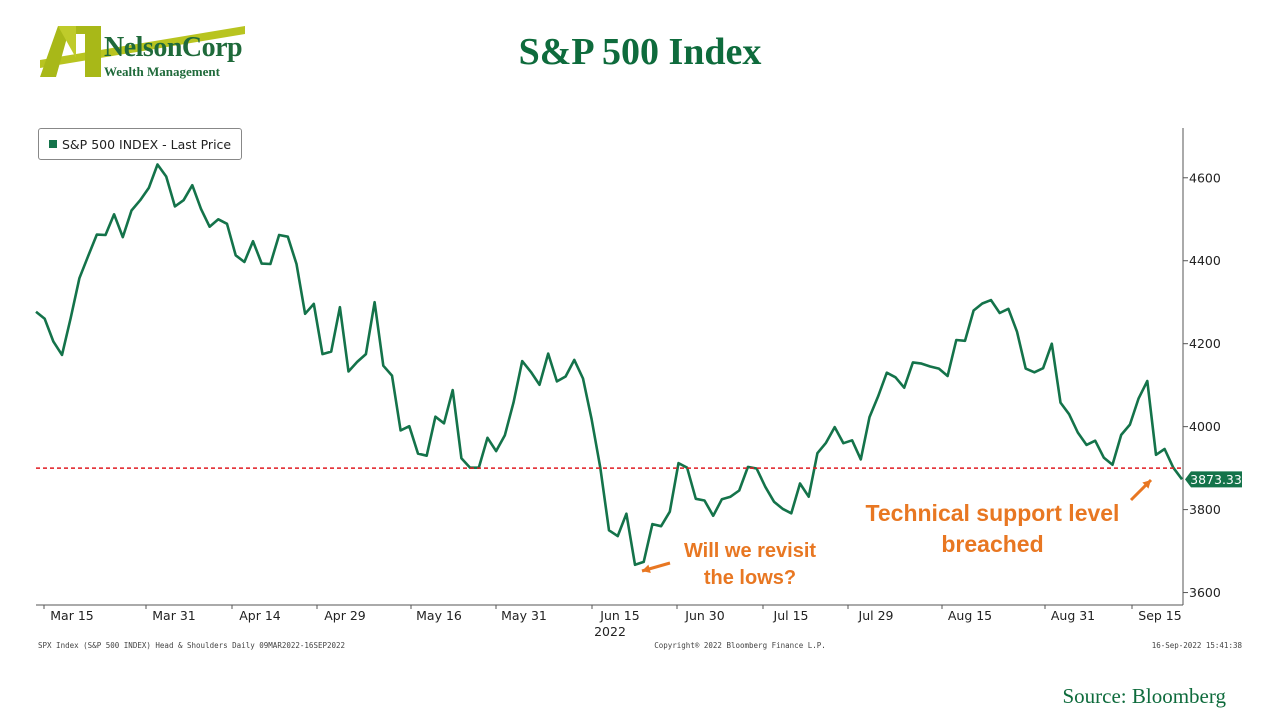 The image size is (1280, 720). Describe the element at coordinates (1073, 615) in the screenshot. I see `x-tick-label: Aug 31` at that location.